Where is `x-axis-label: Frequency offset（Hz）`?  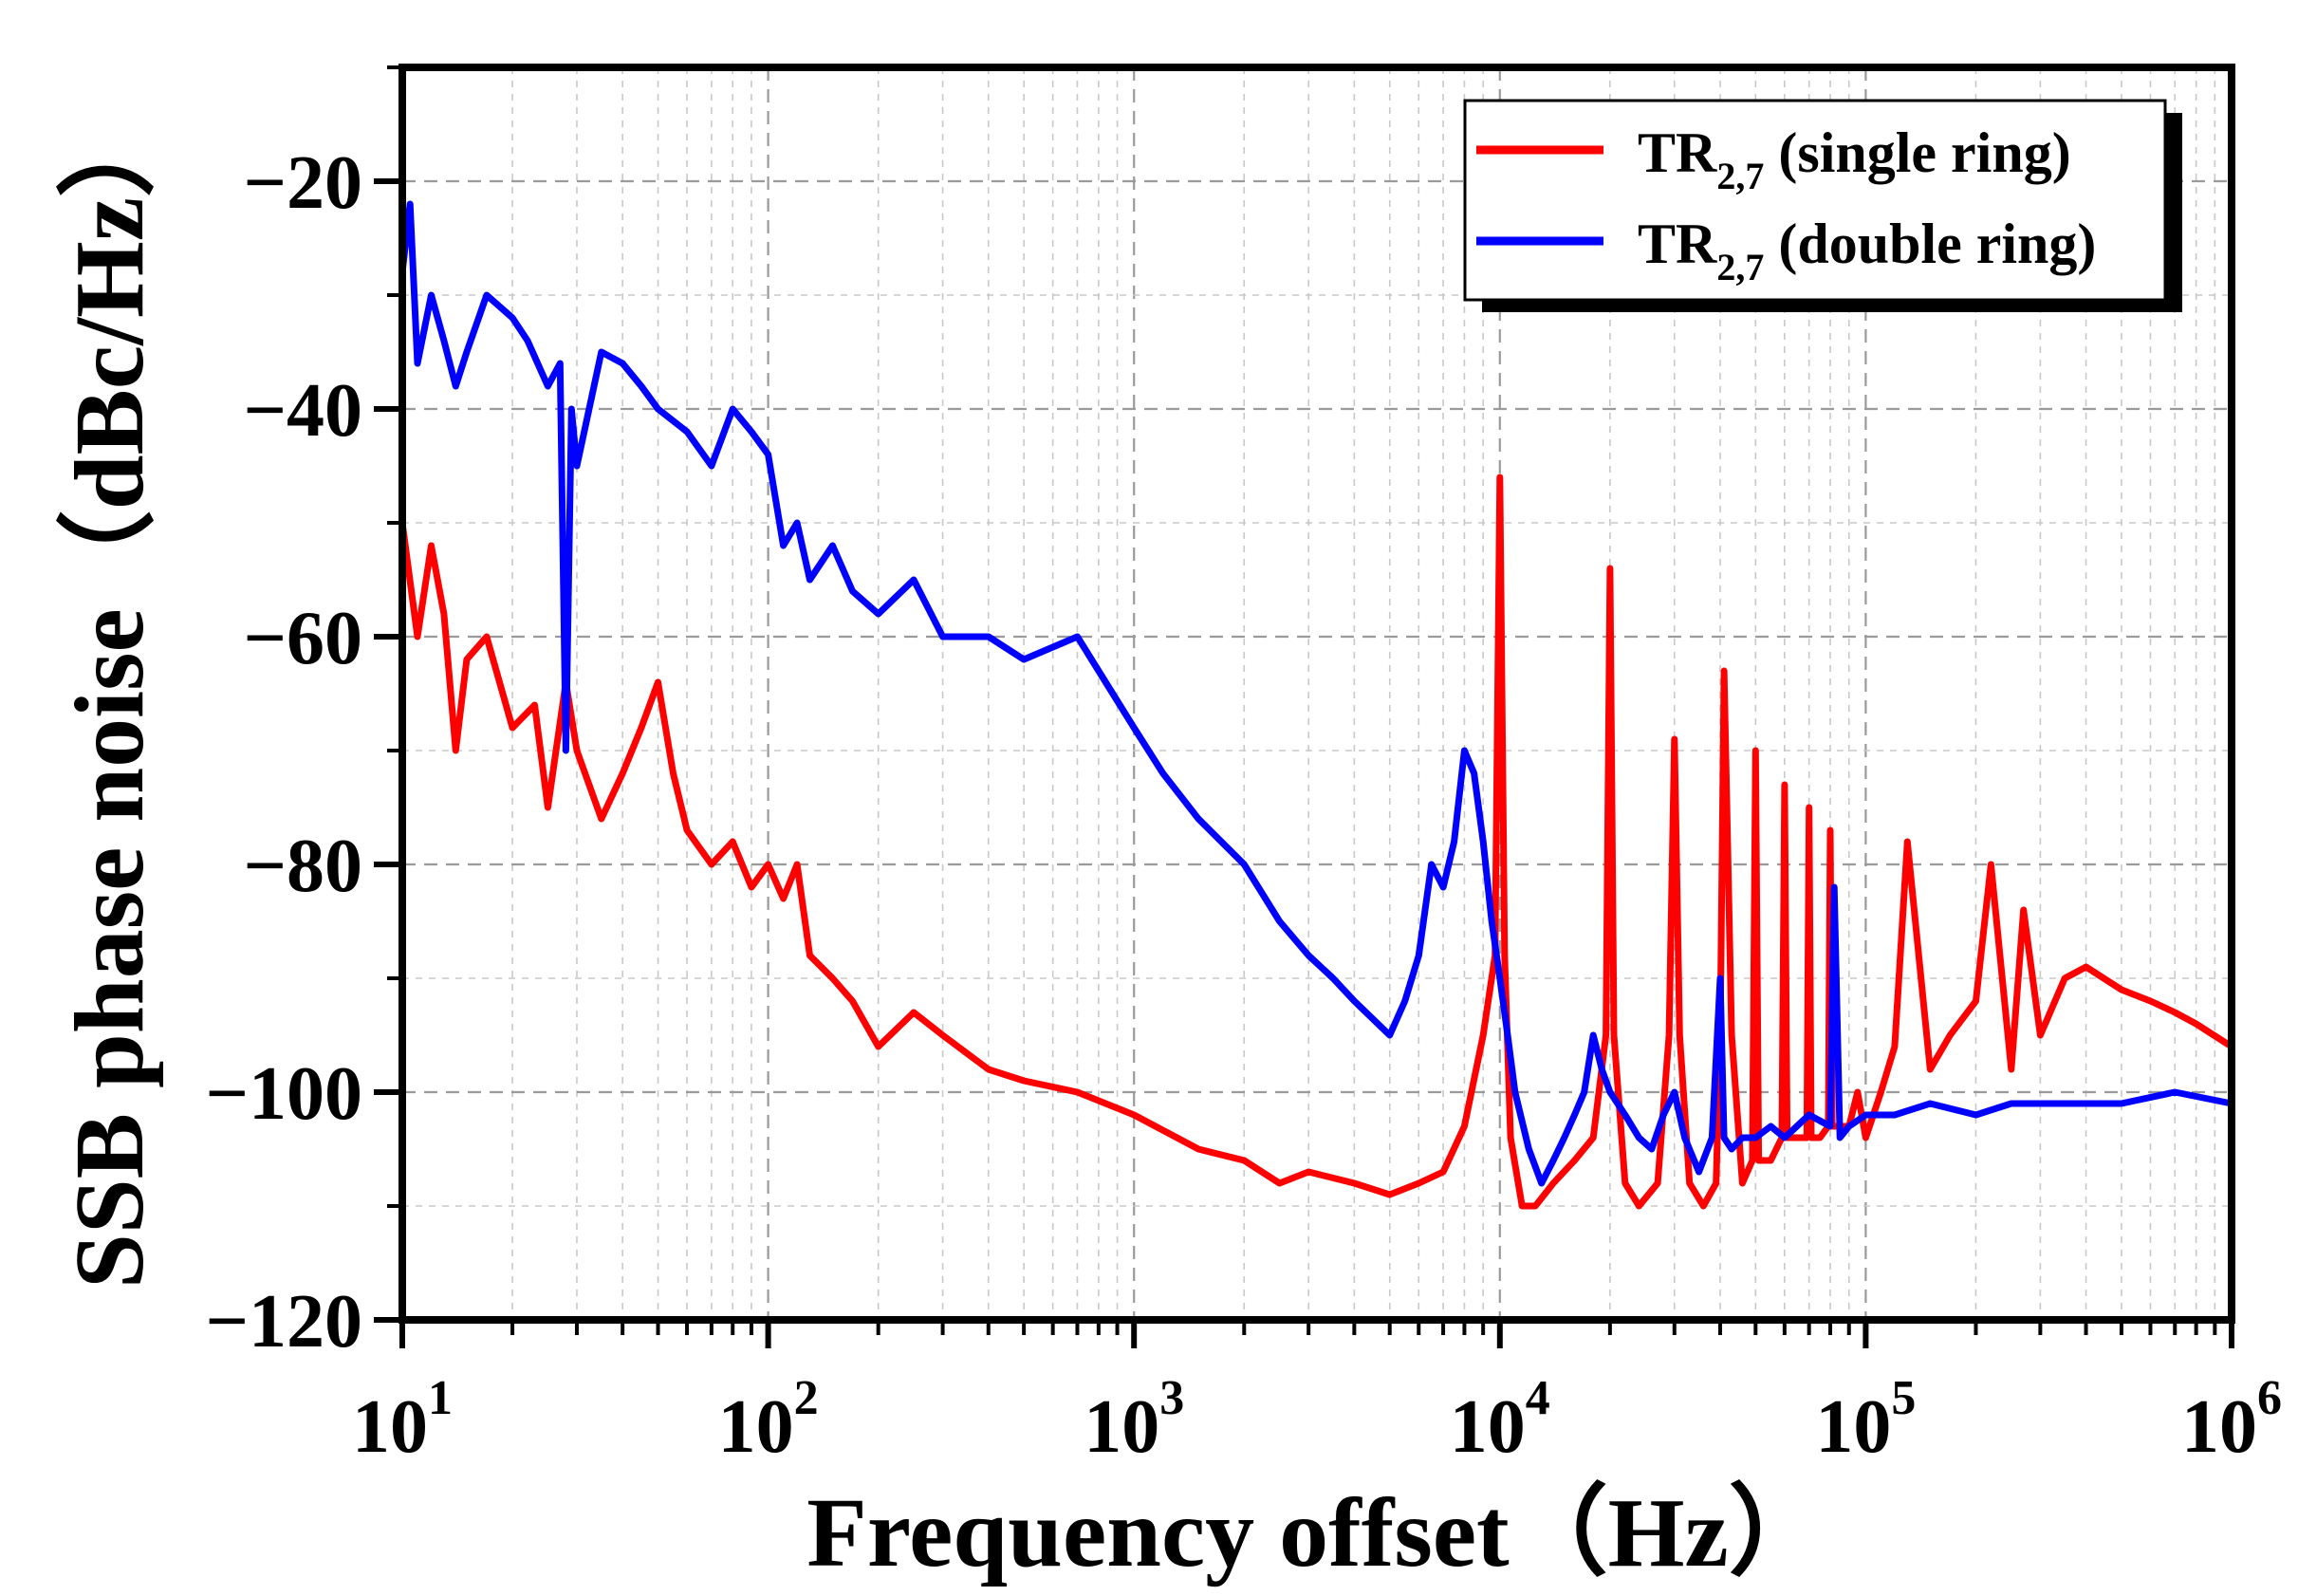
x-axis-label: Frequency offset（Hz） is located at coordinates (1316, 1532).